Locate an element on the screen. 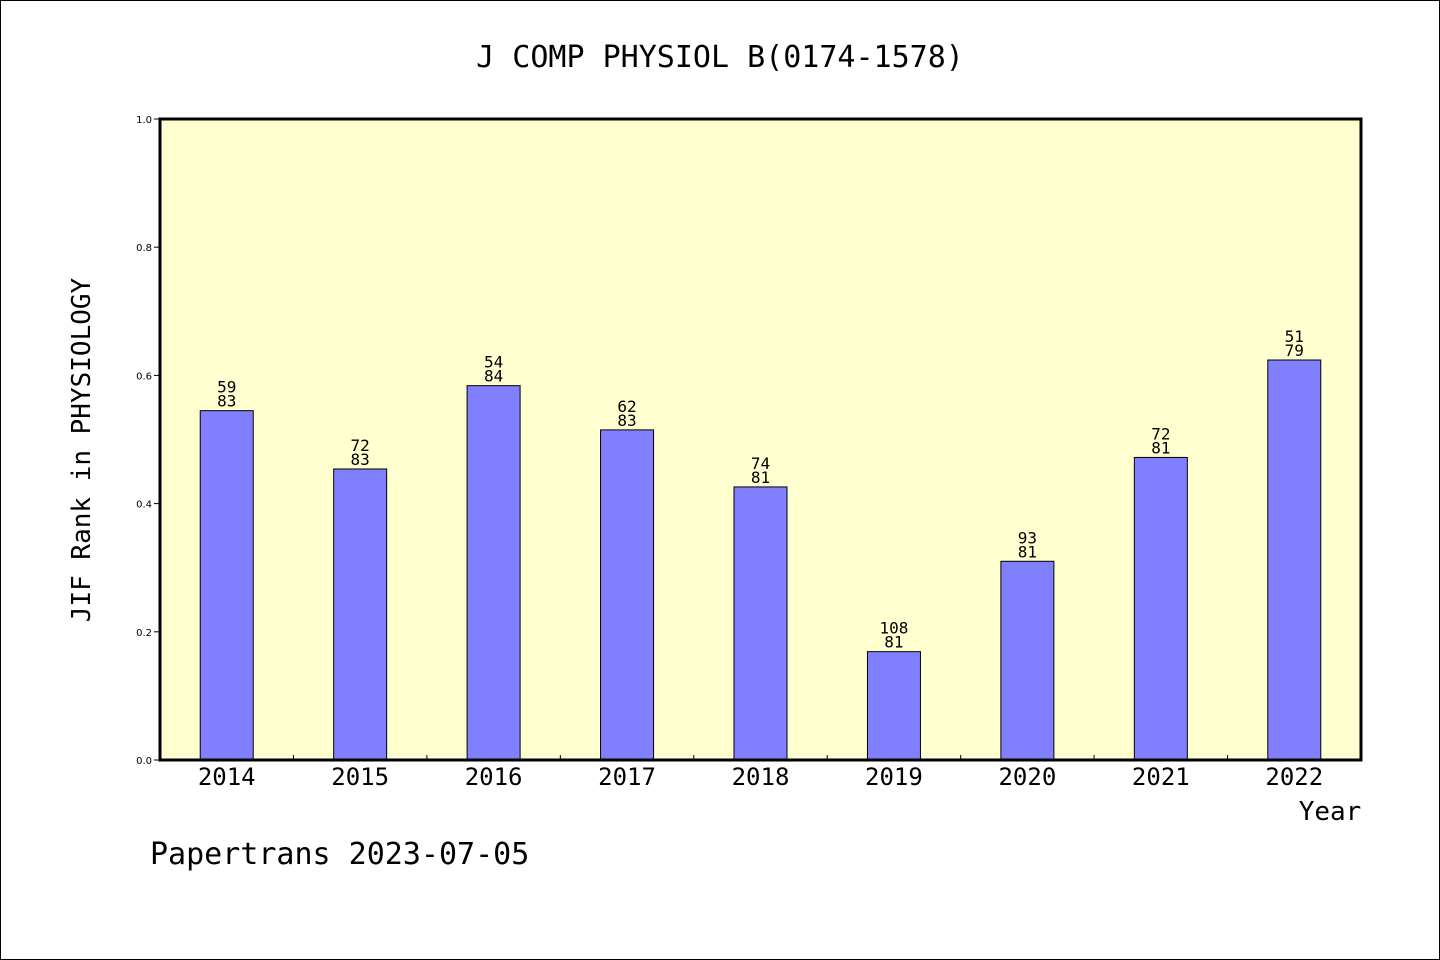  y-tick-label: 0.4 is located at coordinates (144, 505).